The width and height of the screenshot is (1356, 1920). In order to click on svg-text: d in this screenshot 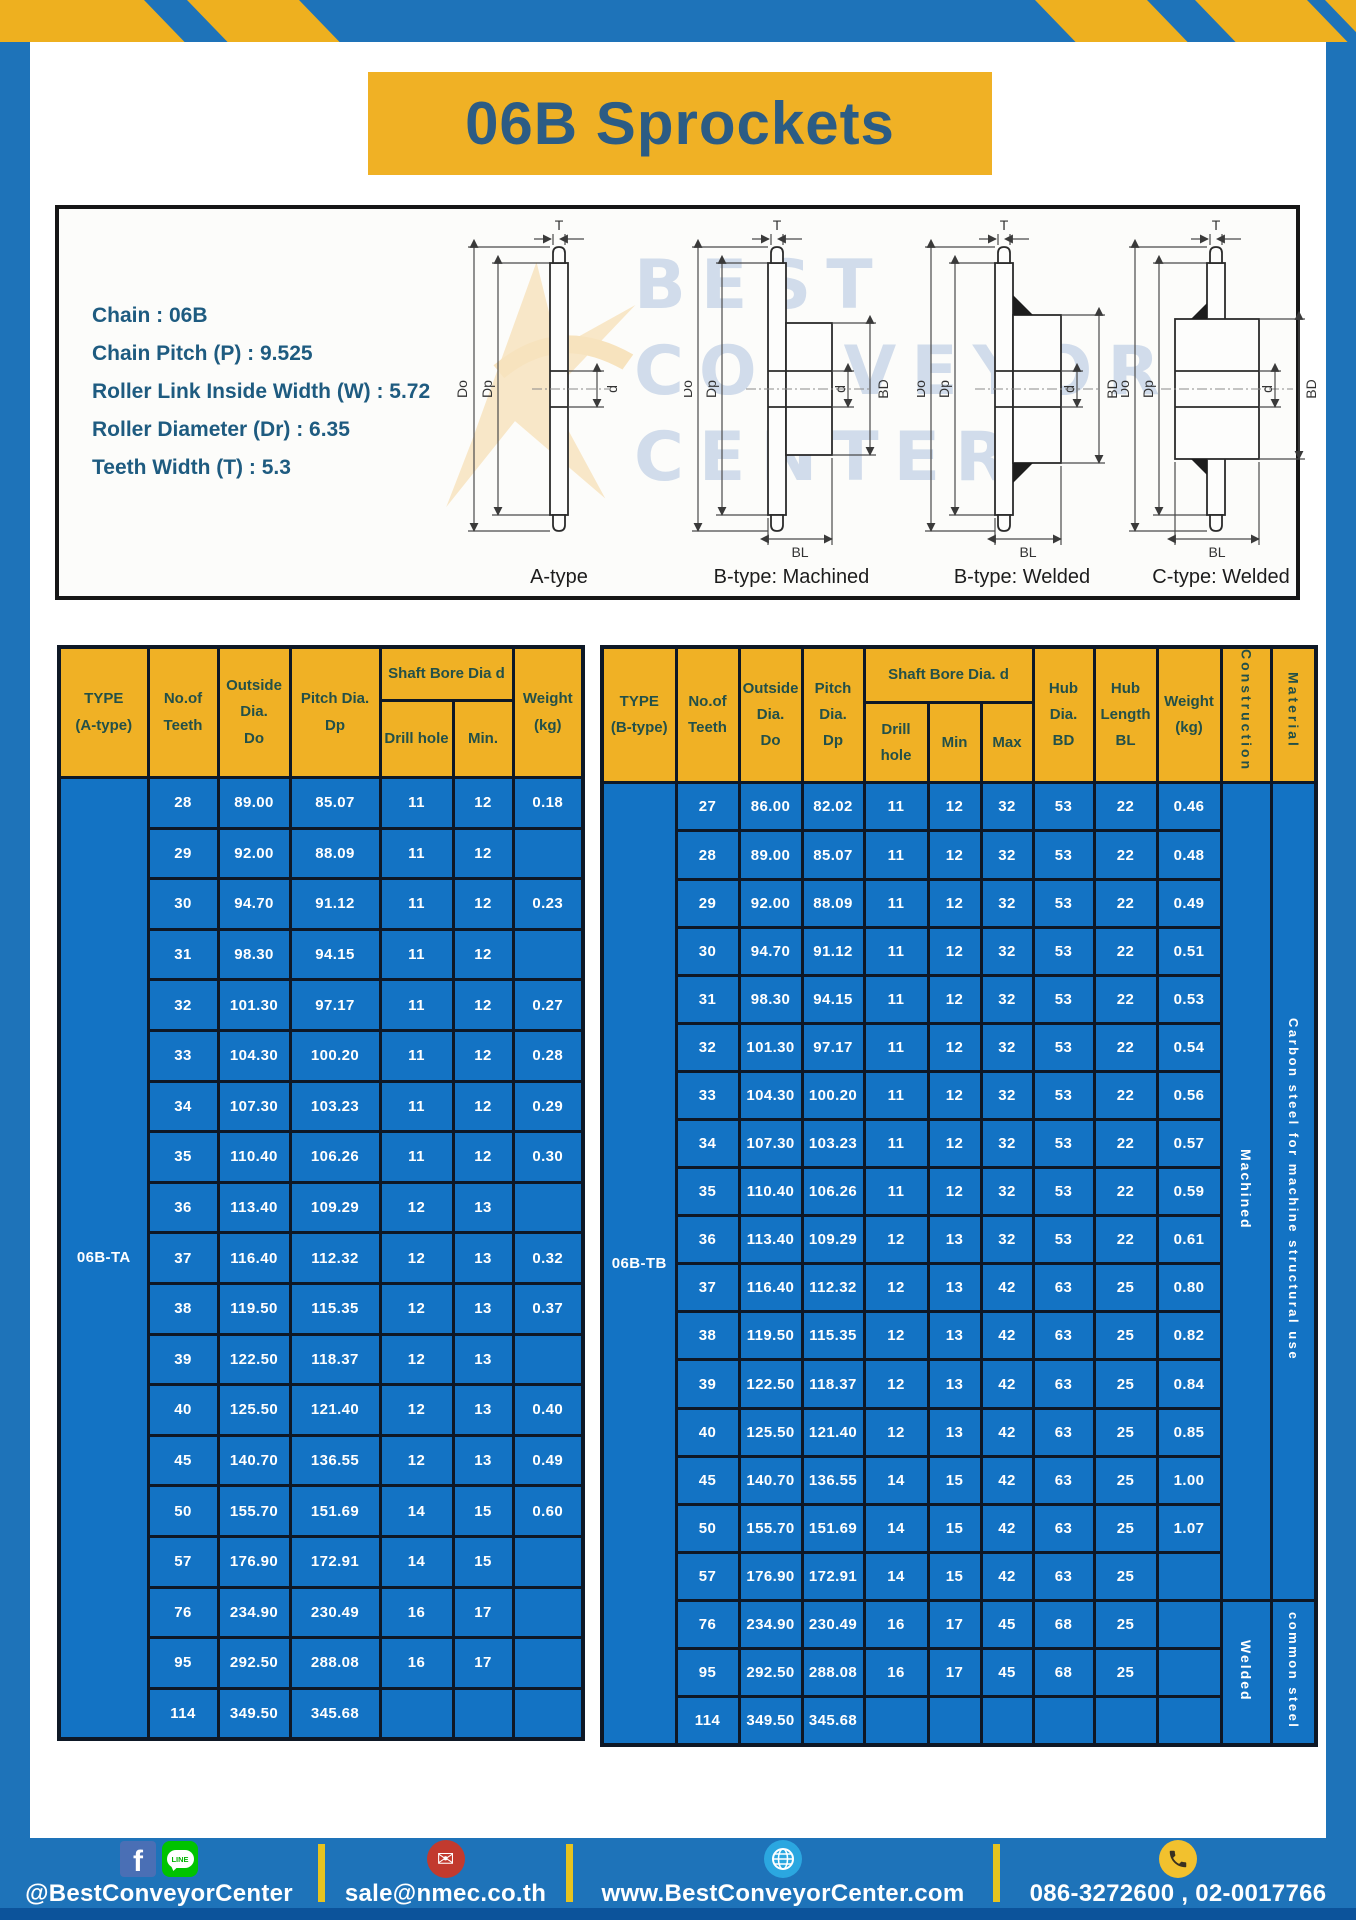, I will do `click(840, 389)`.